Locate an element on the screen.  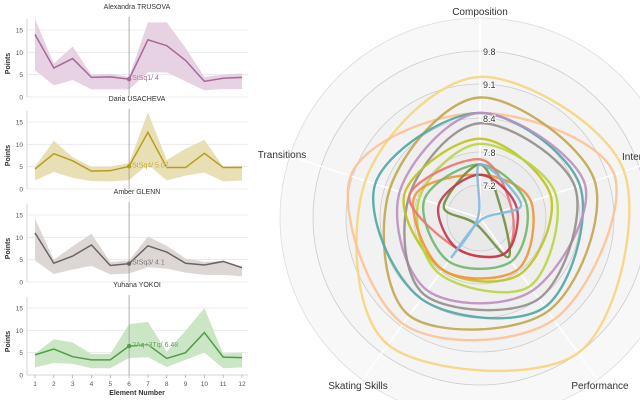
x-tick-label: 4 is located at coordinates (92, 384).